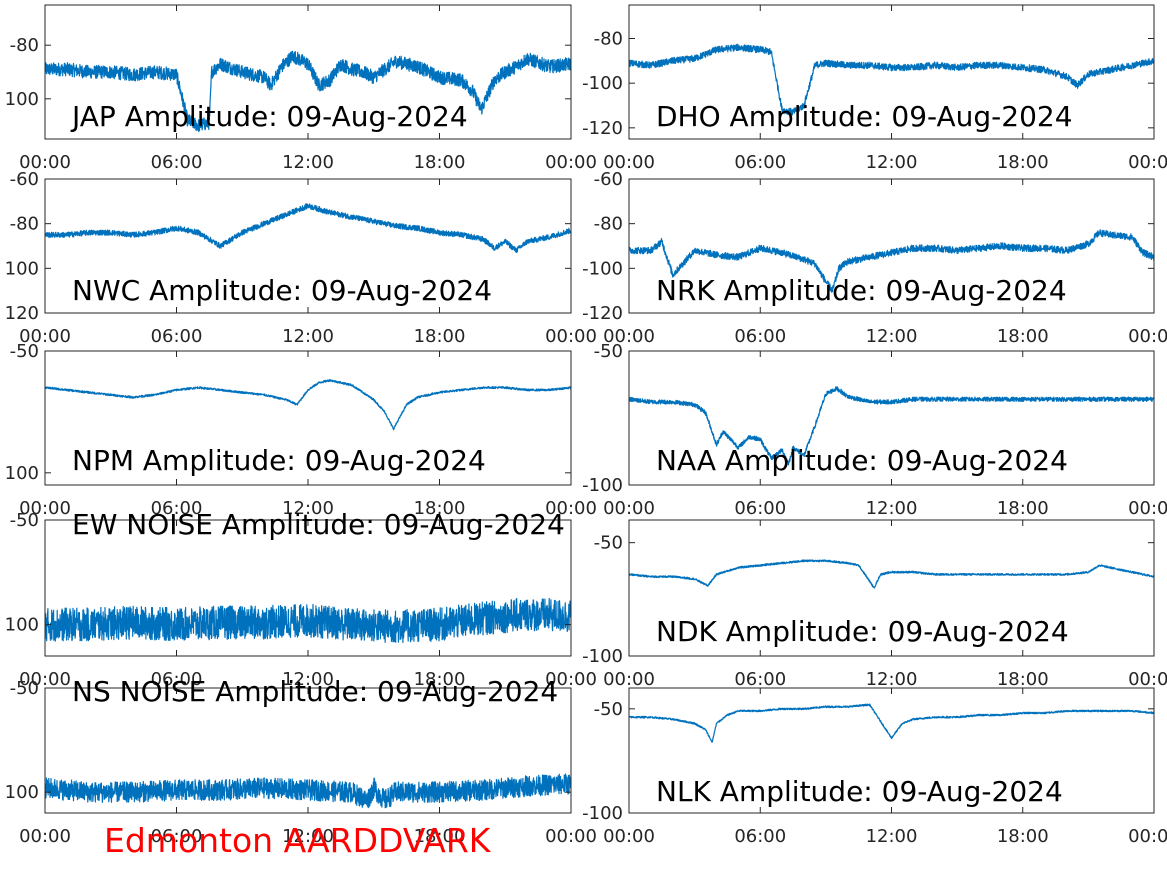 The image size is (1167, 875). What do you see at coordinates (282, 290) in the screenshot?
I see `panel-title: NWC Amplitude: 09-Aug-2024` at bounding box center [282, 290].